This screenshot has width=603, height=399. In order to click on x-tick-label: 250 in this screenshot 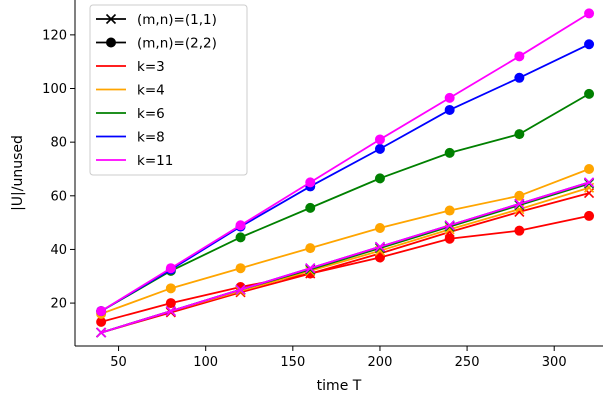, I will do `click(467, 362)`.